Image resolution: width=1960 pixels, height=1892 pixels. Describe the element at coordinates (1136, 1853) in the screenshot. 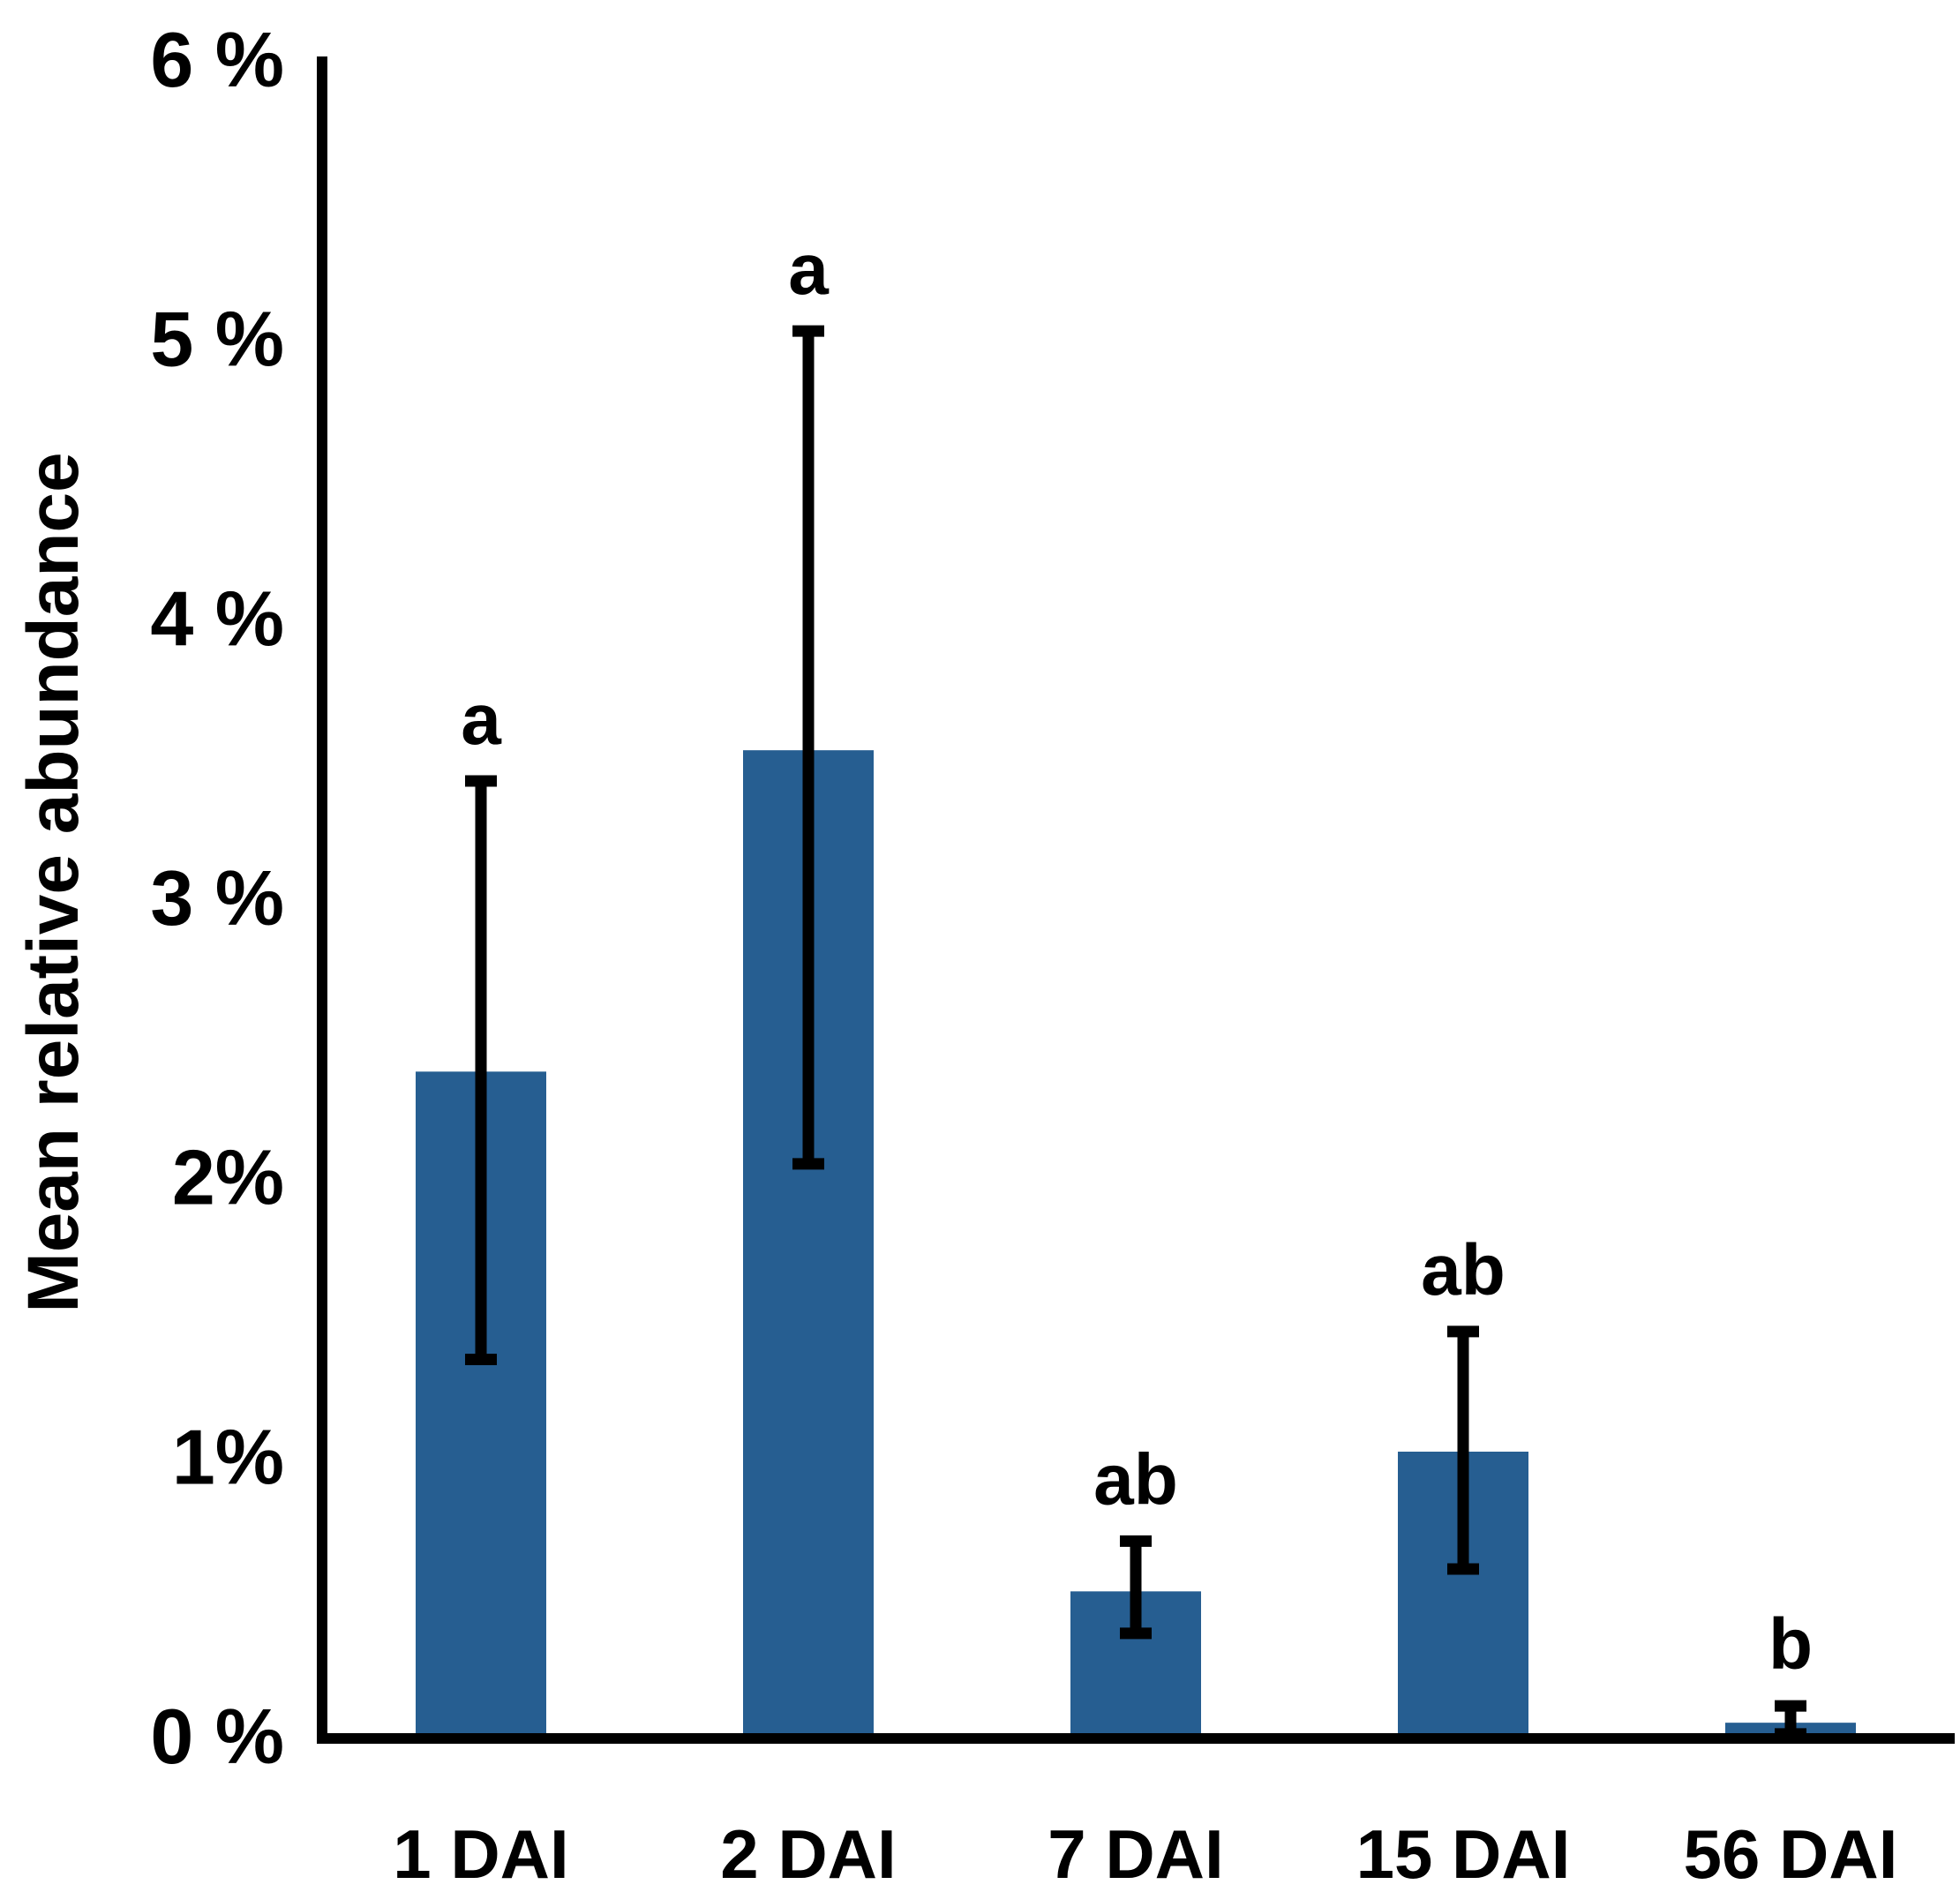

I see `x-tick-label: 7 DAI` at that location.